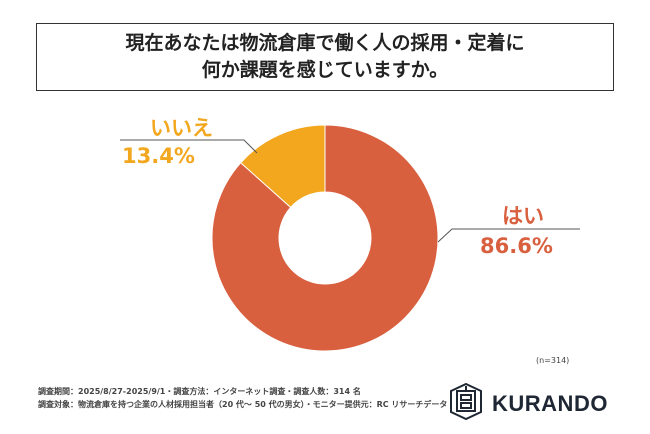 The height and width of the screenshot is (434, 650). What do you see at coordinates (158, 156) in the screenshot?
I see `label-no-value: 13.4%` at bounding box center [158, 156].